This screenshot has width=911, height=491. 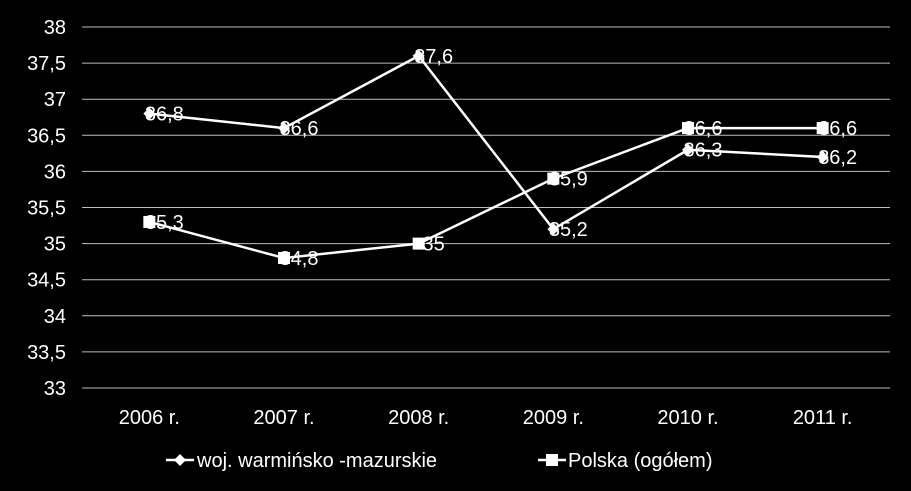 I want to click on data-label: 34,8, so click(x=299, y=259).